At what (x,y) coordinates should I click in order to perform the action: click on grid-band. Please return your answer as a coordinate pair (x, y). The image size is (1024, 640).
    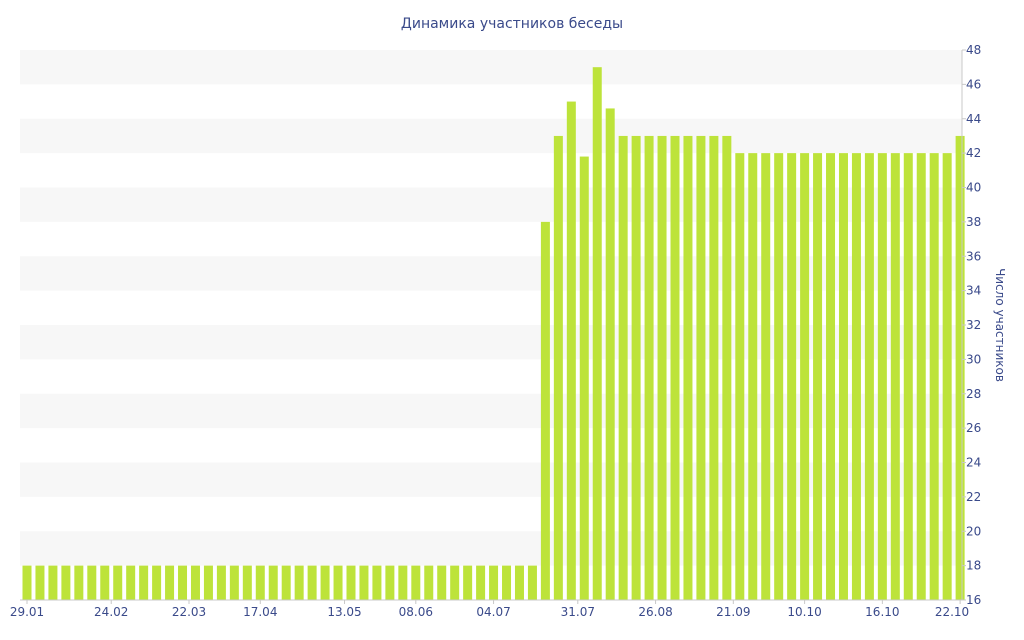
    Looking at the image, I should click on (491, 136).